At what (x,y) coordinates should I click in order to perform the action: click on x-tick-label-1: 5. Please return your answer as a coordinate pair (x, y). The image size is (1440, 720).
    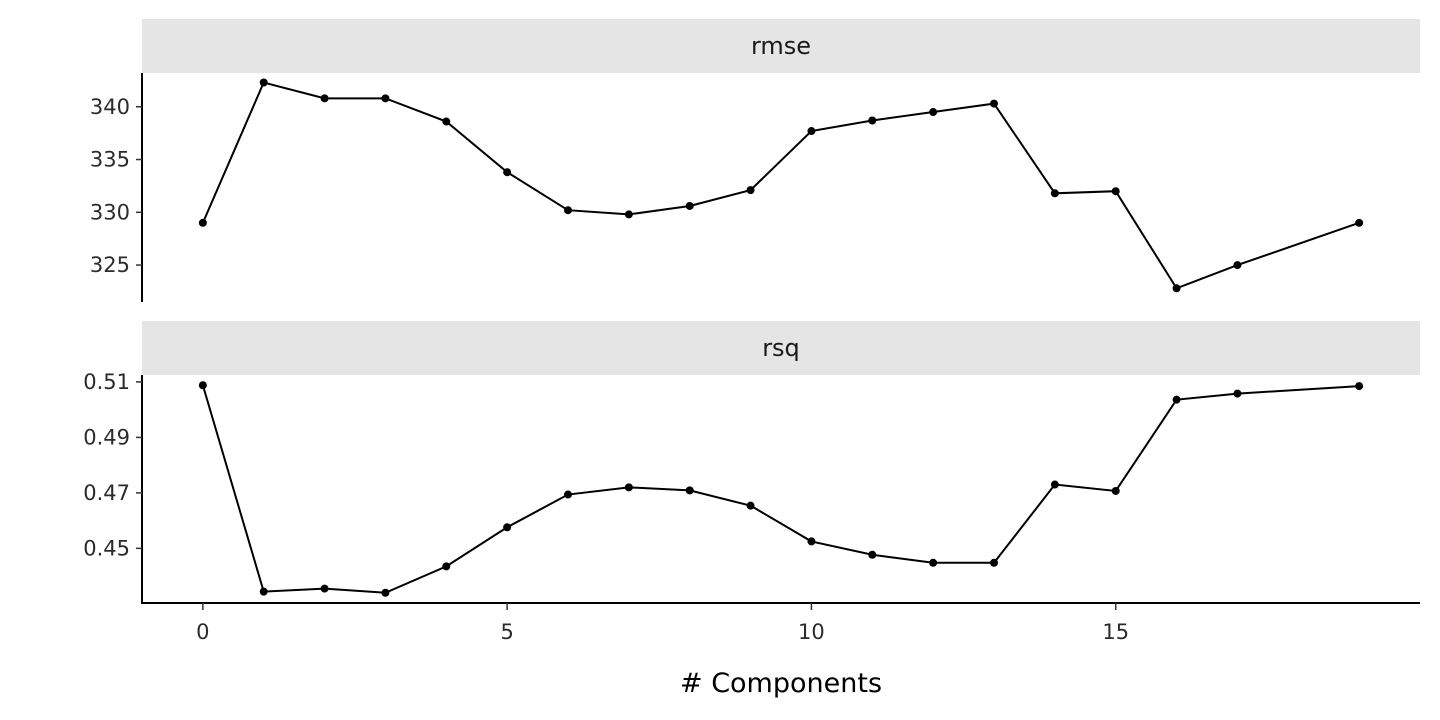
    Looking at the image, I should click on (506, 632).